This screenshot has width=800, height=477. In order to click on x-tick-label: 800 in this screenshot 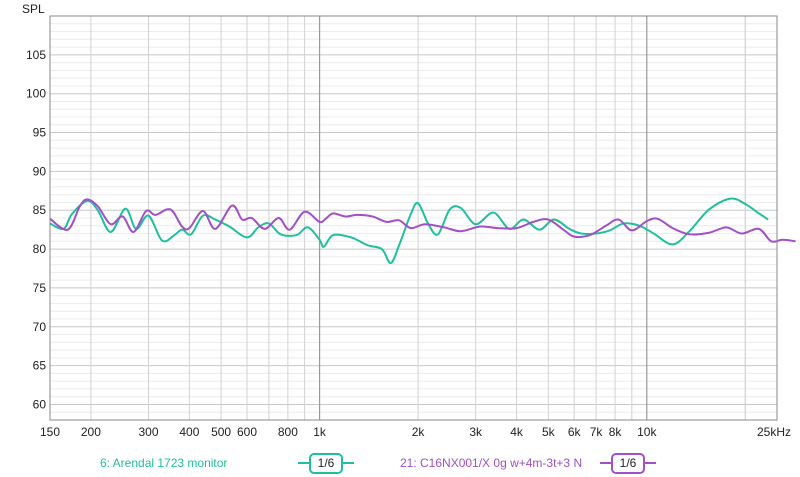, I will do `click(288, 432)`.